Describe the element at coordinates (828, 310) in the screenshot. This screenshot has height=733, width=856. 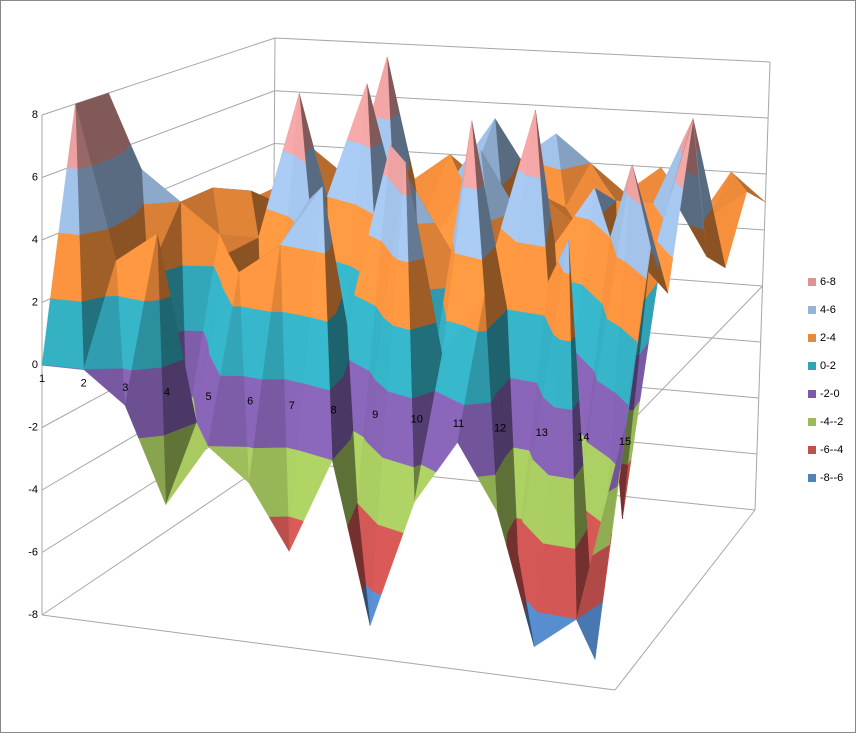
I see `legend-label: 4-6` at that location.